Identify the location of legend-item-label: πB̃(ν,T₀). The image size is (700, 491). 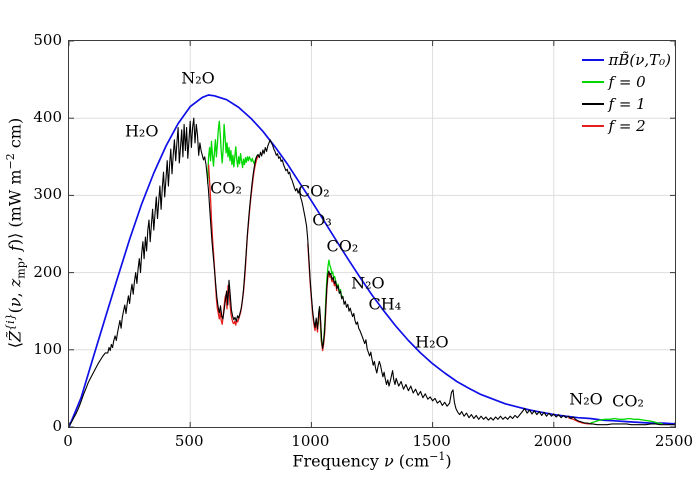
(640, 60).